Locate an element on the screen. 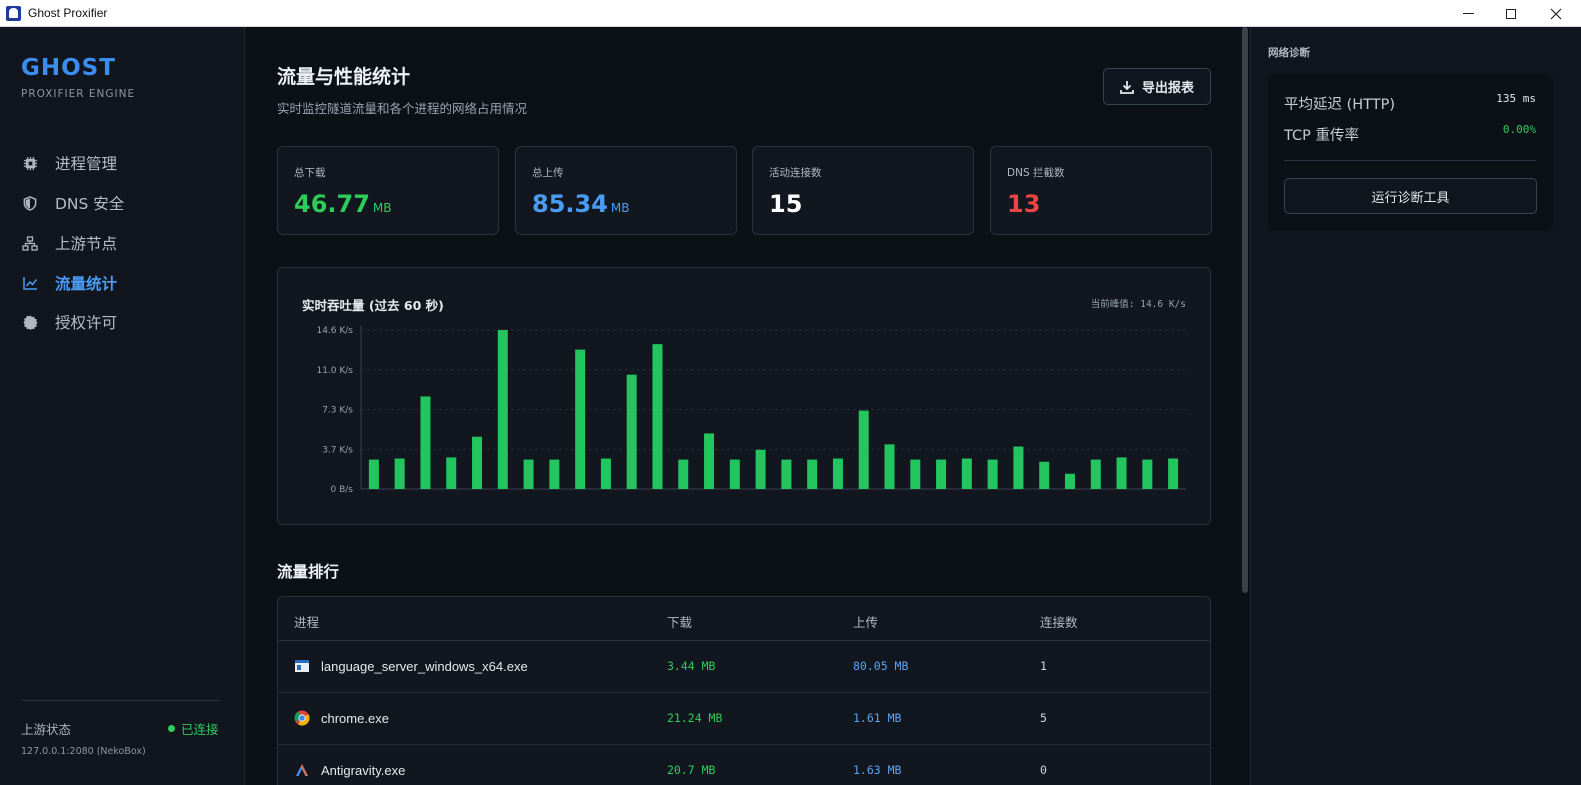 This screenshot has height=785, width=1581. download-cell: 21.24 MB is located at coordinates (695, 718).